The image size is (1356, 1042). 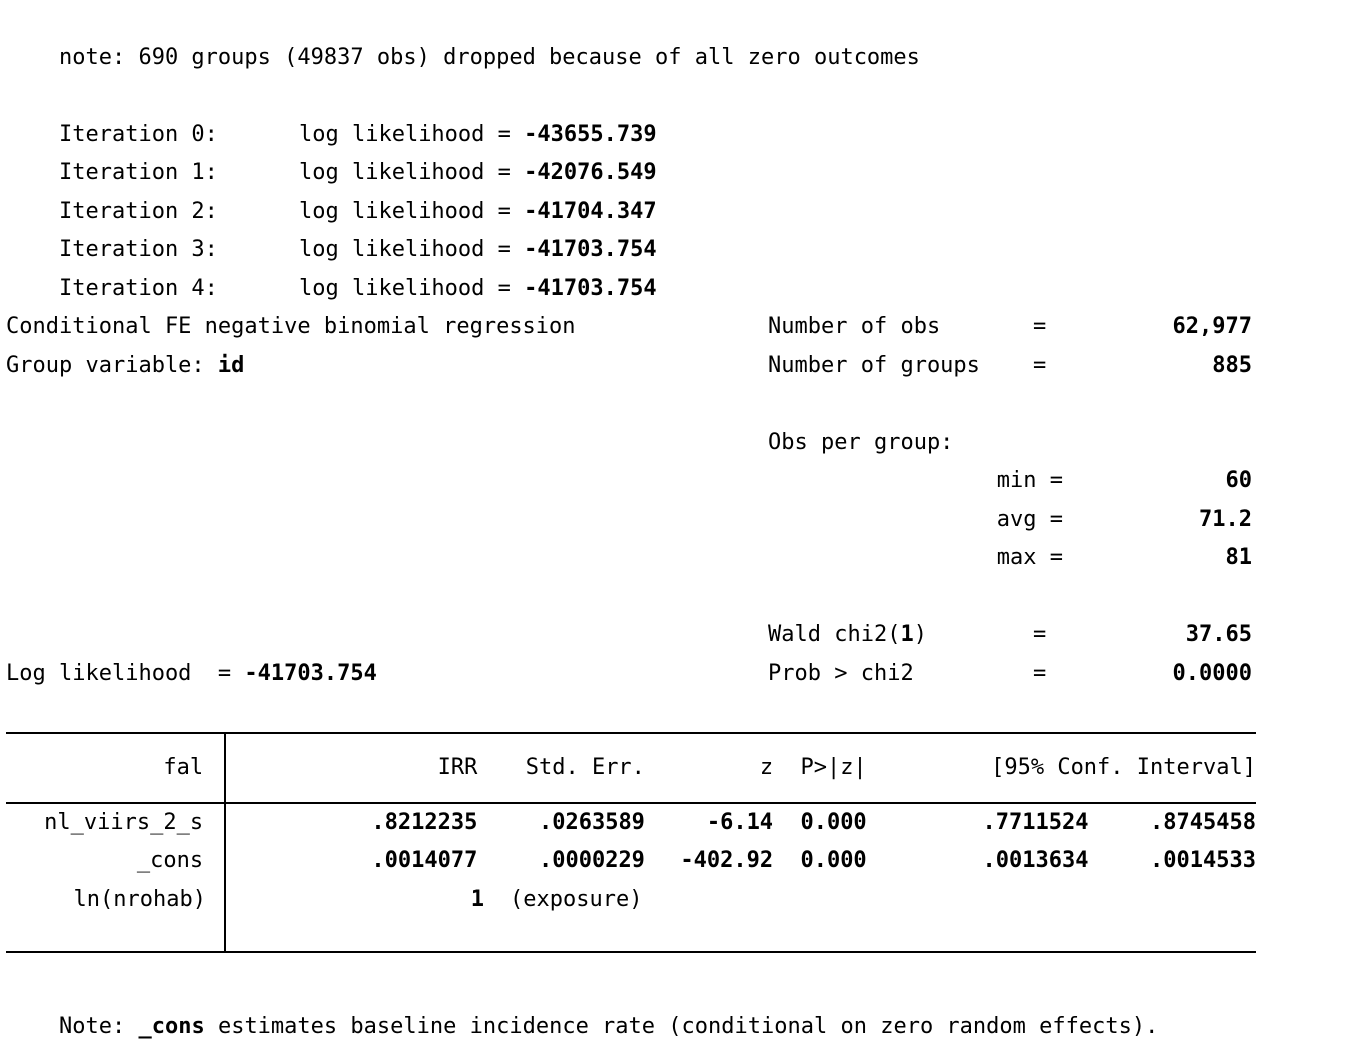 What do you see at coordinates (235, 900) in the screenshot?
I see `column-gap` at bounding box center [235, 900].